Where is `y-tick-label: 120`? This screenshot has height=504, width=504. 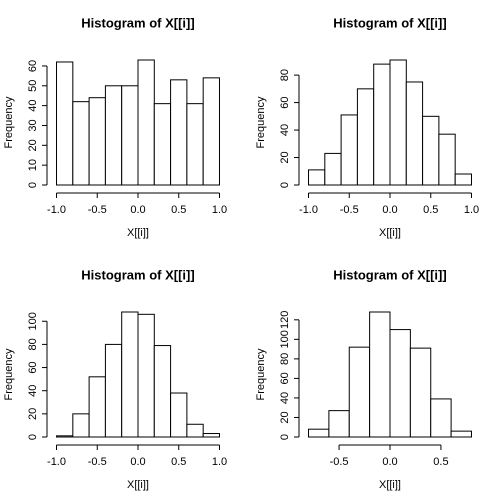 y-tick-label: 120 is located at coordinates (285, 320).